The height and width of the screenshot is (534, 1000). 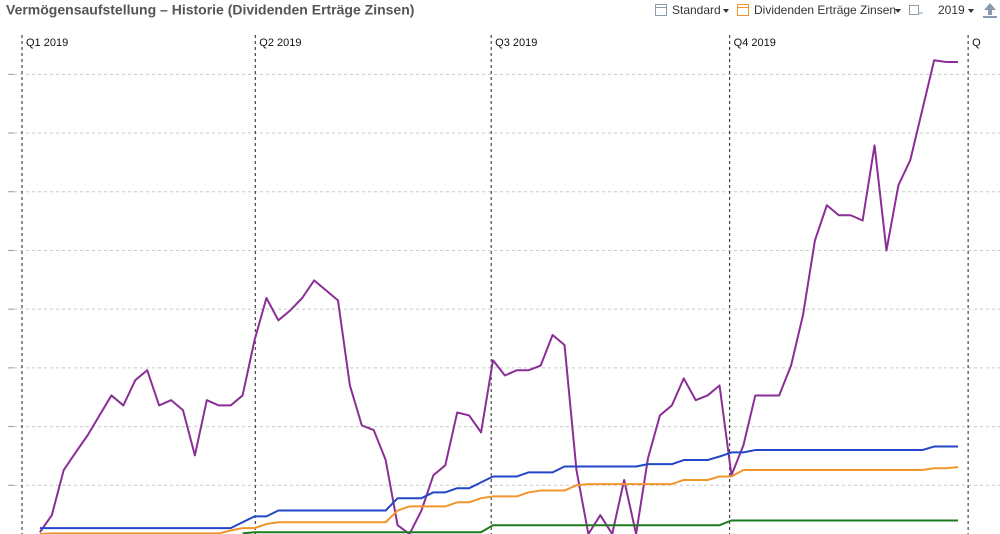 What do you see at coordinates (500, 15) in the screenshot?
I see `toolbar-bg` at bounding box center [500, 15].